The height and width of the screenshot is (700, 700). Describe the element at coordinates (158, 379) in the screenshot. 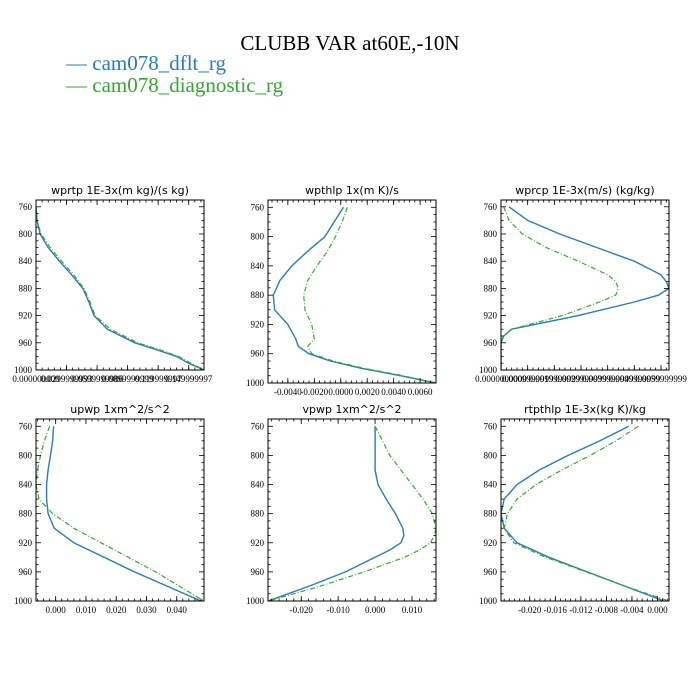

I see `x-tick-label: 0.119999997` at that location.